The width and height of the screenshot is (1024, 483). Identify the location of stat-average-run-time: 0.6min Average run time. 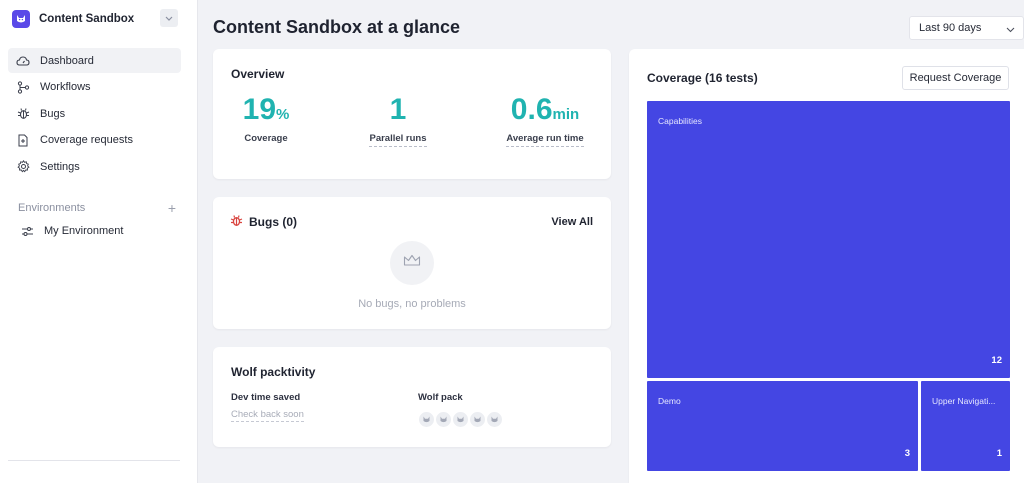
(545, 120).